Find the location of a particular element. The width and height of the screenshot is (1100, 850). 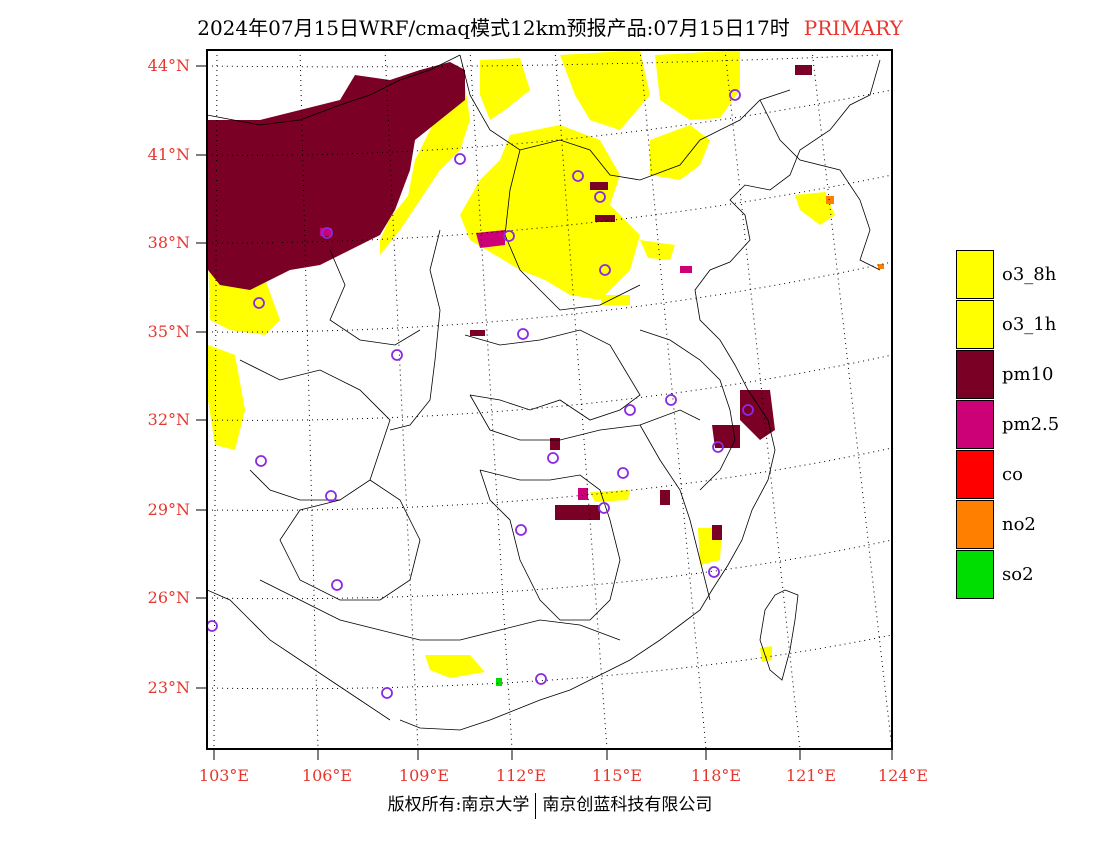

legend-item-pm10: pm10 is located at coordinates (1007, 374).